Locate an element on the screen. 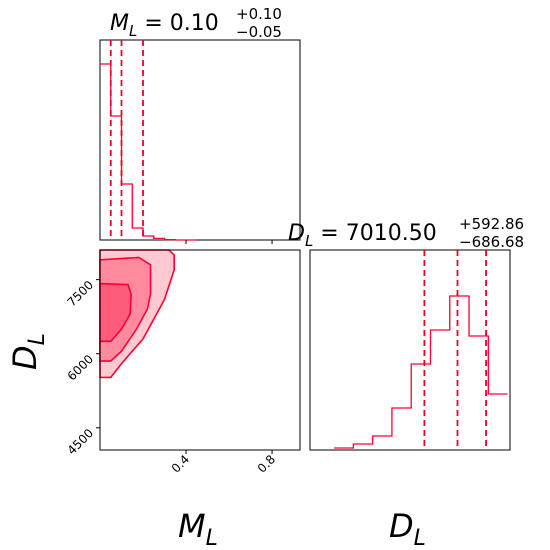 The width and height of the screenshot is (550, 550). y-axis-label-dl-param: D is located at coordinates (25, 357).